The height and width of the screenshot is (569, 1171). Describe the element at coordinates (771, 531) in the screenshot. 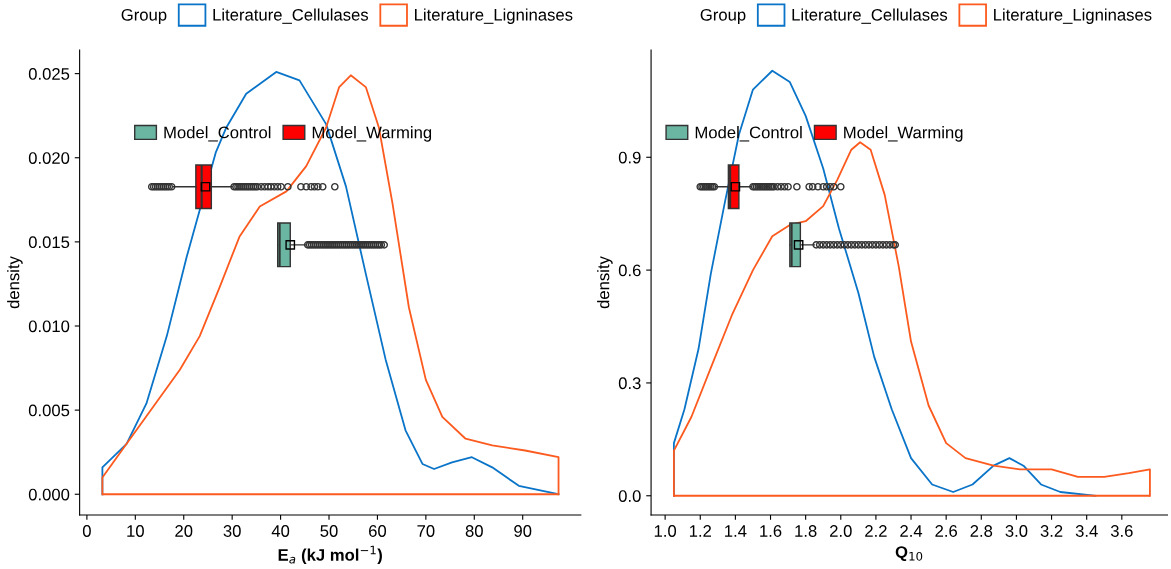

I see `x-tick-label: 1.6` at that location.